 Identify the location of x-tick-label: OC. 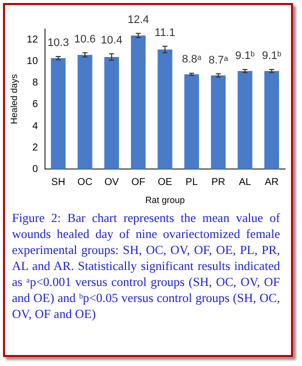
(84, 182).